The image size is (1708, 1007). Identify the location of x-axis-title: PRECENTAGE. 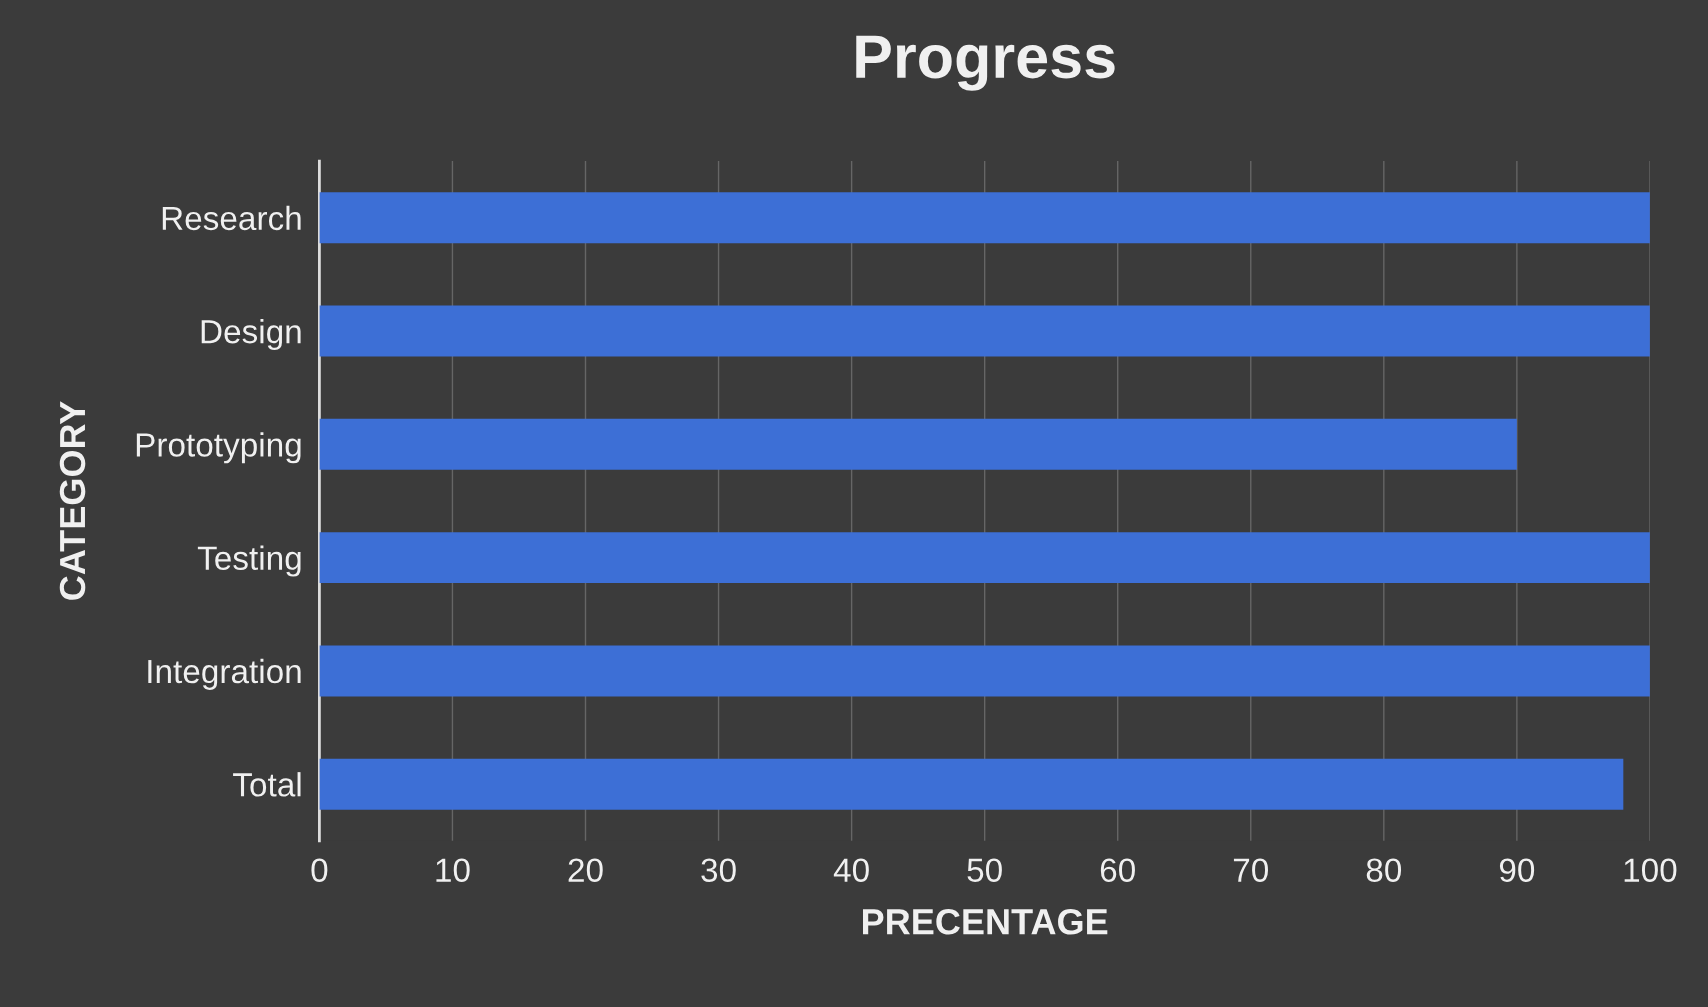
(985, 921).